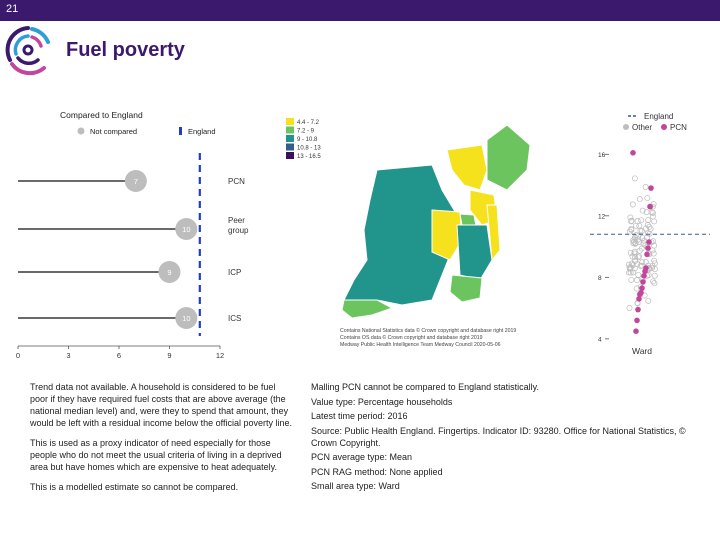 The image size is (720, 540). Describe the element at coordinates (602, 155) in the screenshot. I see `y-tick-label: 16` at that location.